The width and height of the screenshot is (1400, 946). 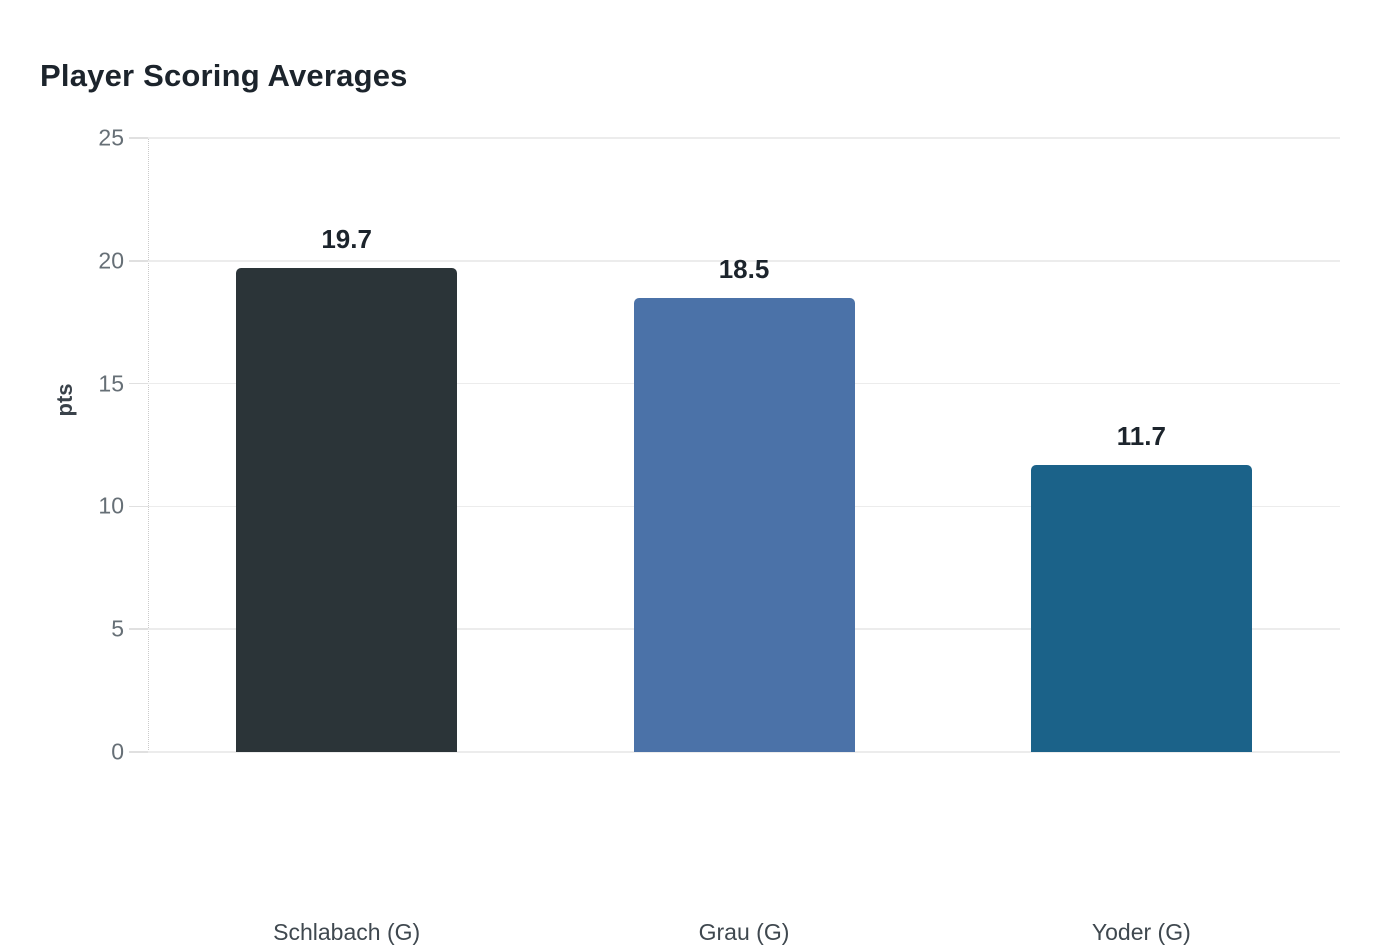 What do you see at coordinates (111, 383) in the screenshot?
I see `y-tick-label: 15` at bounding box center [111, 383].